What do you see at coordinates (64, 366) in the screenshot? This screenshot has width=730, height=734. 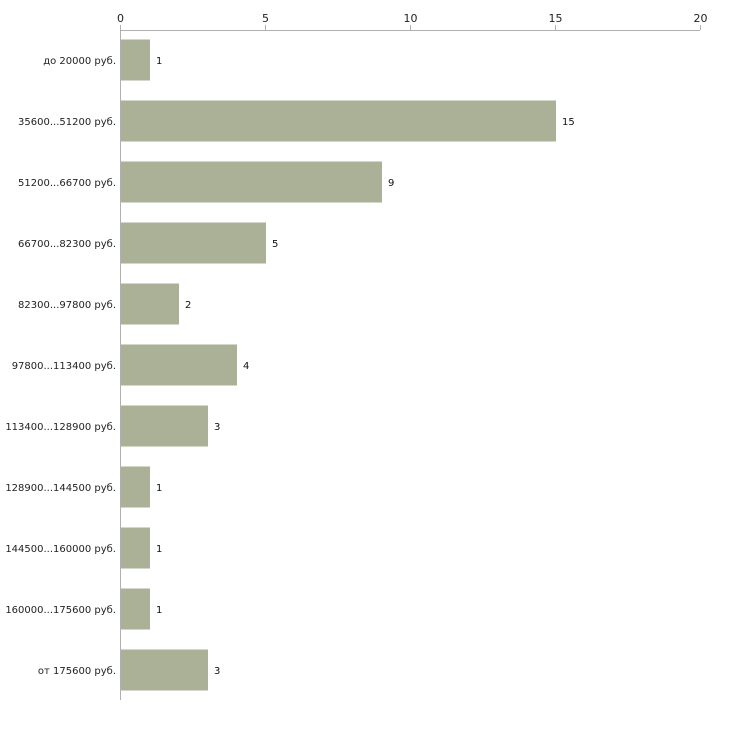 I see `category-label: 97800...113400 руб.` at bounding box center [64, 366].